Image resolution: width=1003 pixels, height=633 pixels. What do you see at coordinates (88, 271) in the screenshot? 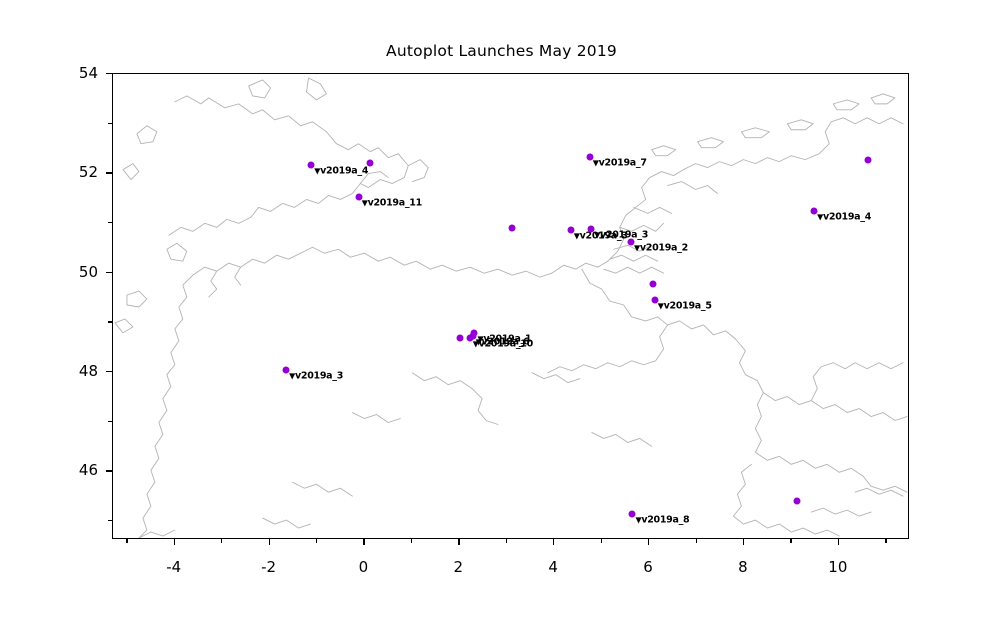
I see `y-axis-tick-label: 50` at bounding box center [88, 271].